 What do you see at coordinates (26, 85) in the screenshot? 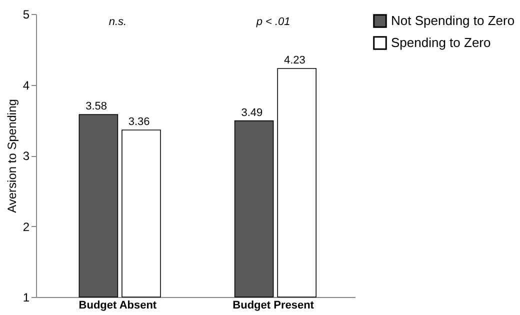
I see `y-tick-label: 4` at bounding box center [26, 85].